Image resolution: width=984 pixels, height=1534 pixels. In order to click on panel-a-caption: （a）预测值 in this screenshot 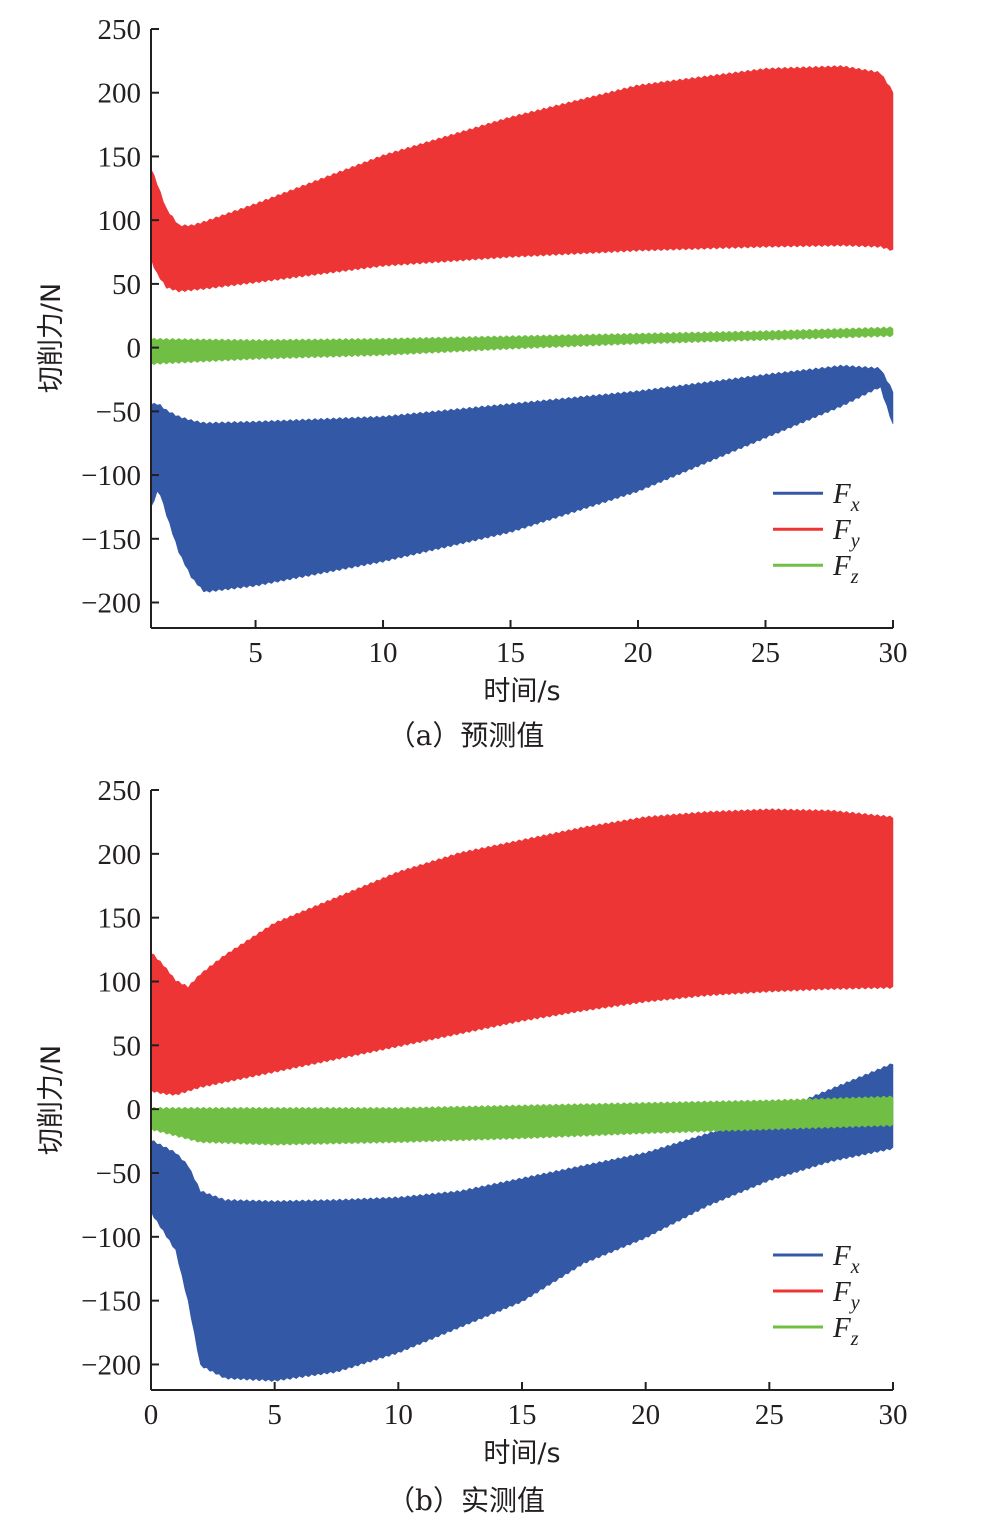, I will do `click(466, 735)`.